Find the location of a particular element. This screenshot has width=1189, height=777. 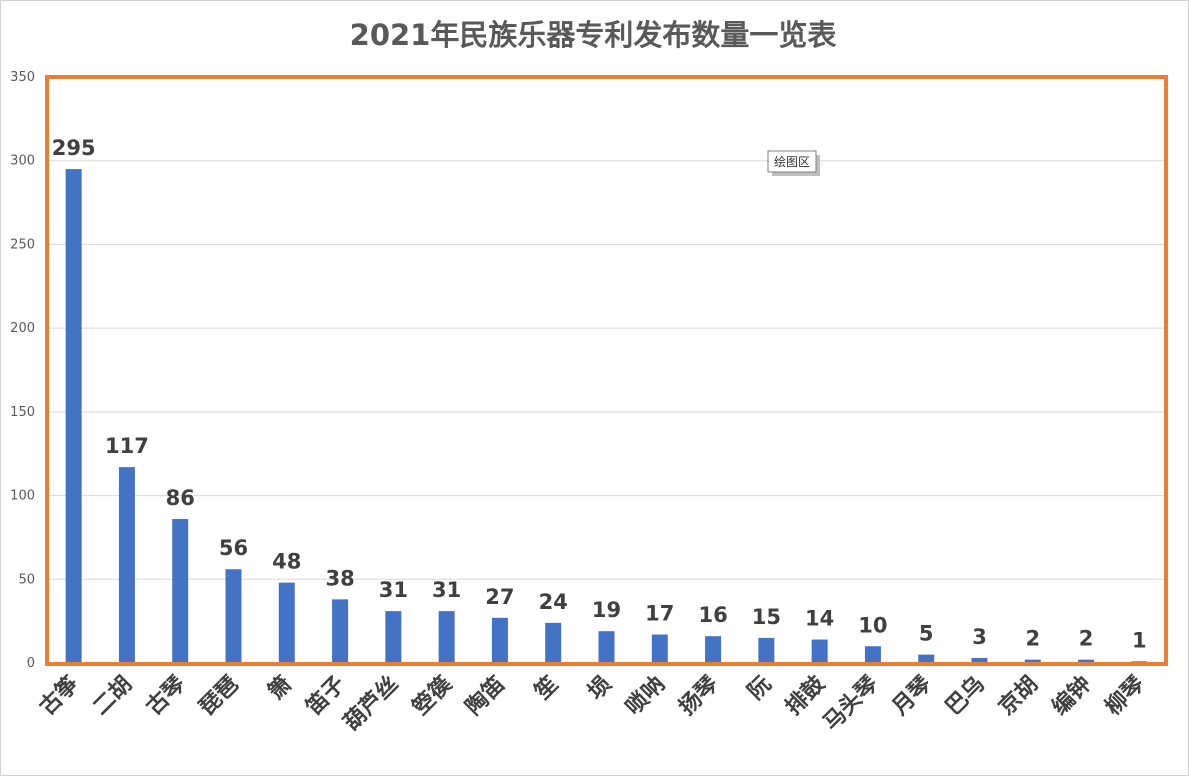

data-label: 1 is located at coordinates (1139, 640).